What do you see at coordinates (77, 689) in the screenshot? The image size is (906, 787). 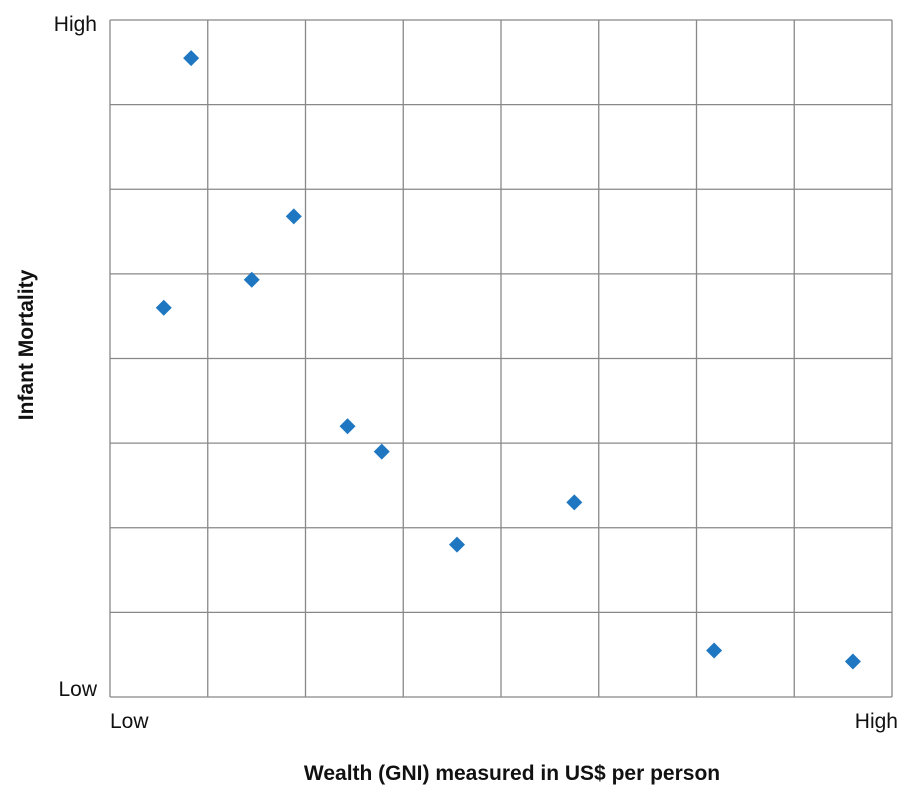 I see `y-tick-low: Low` at bounding box center [77, 689].